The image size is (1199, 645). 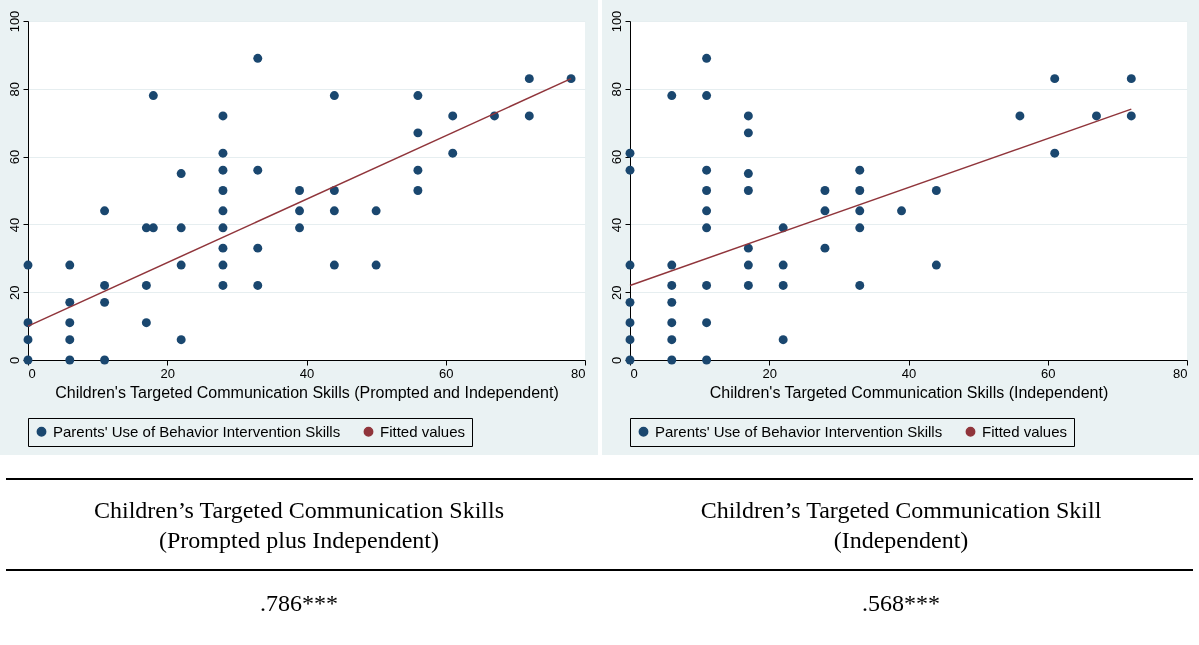 What do you see at coordinates (299, 603) in the screenshot?
I see `text: .786***` at bounding box center [299, 603].